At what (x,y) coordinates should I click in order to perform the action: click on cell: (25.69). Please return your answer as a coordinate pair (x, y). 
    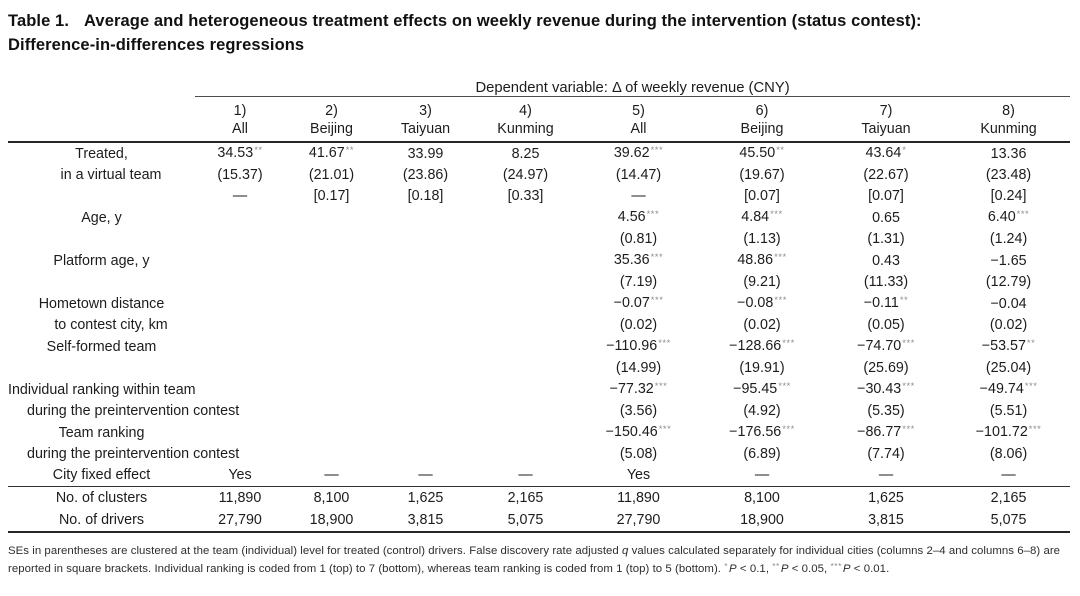
    Looking at the image, I should click on (886, 368).